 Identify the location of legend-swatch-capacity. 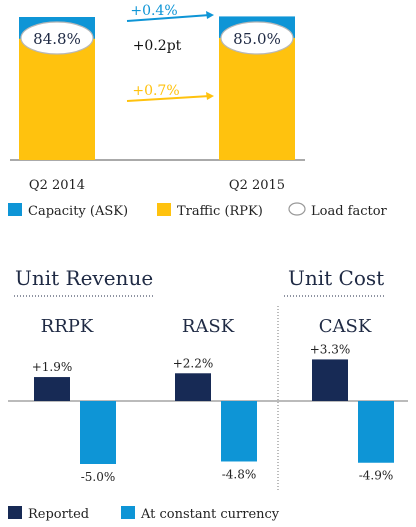
(15, 209).